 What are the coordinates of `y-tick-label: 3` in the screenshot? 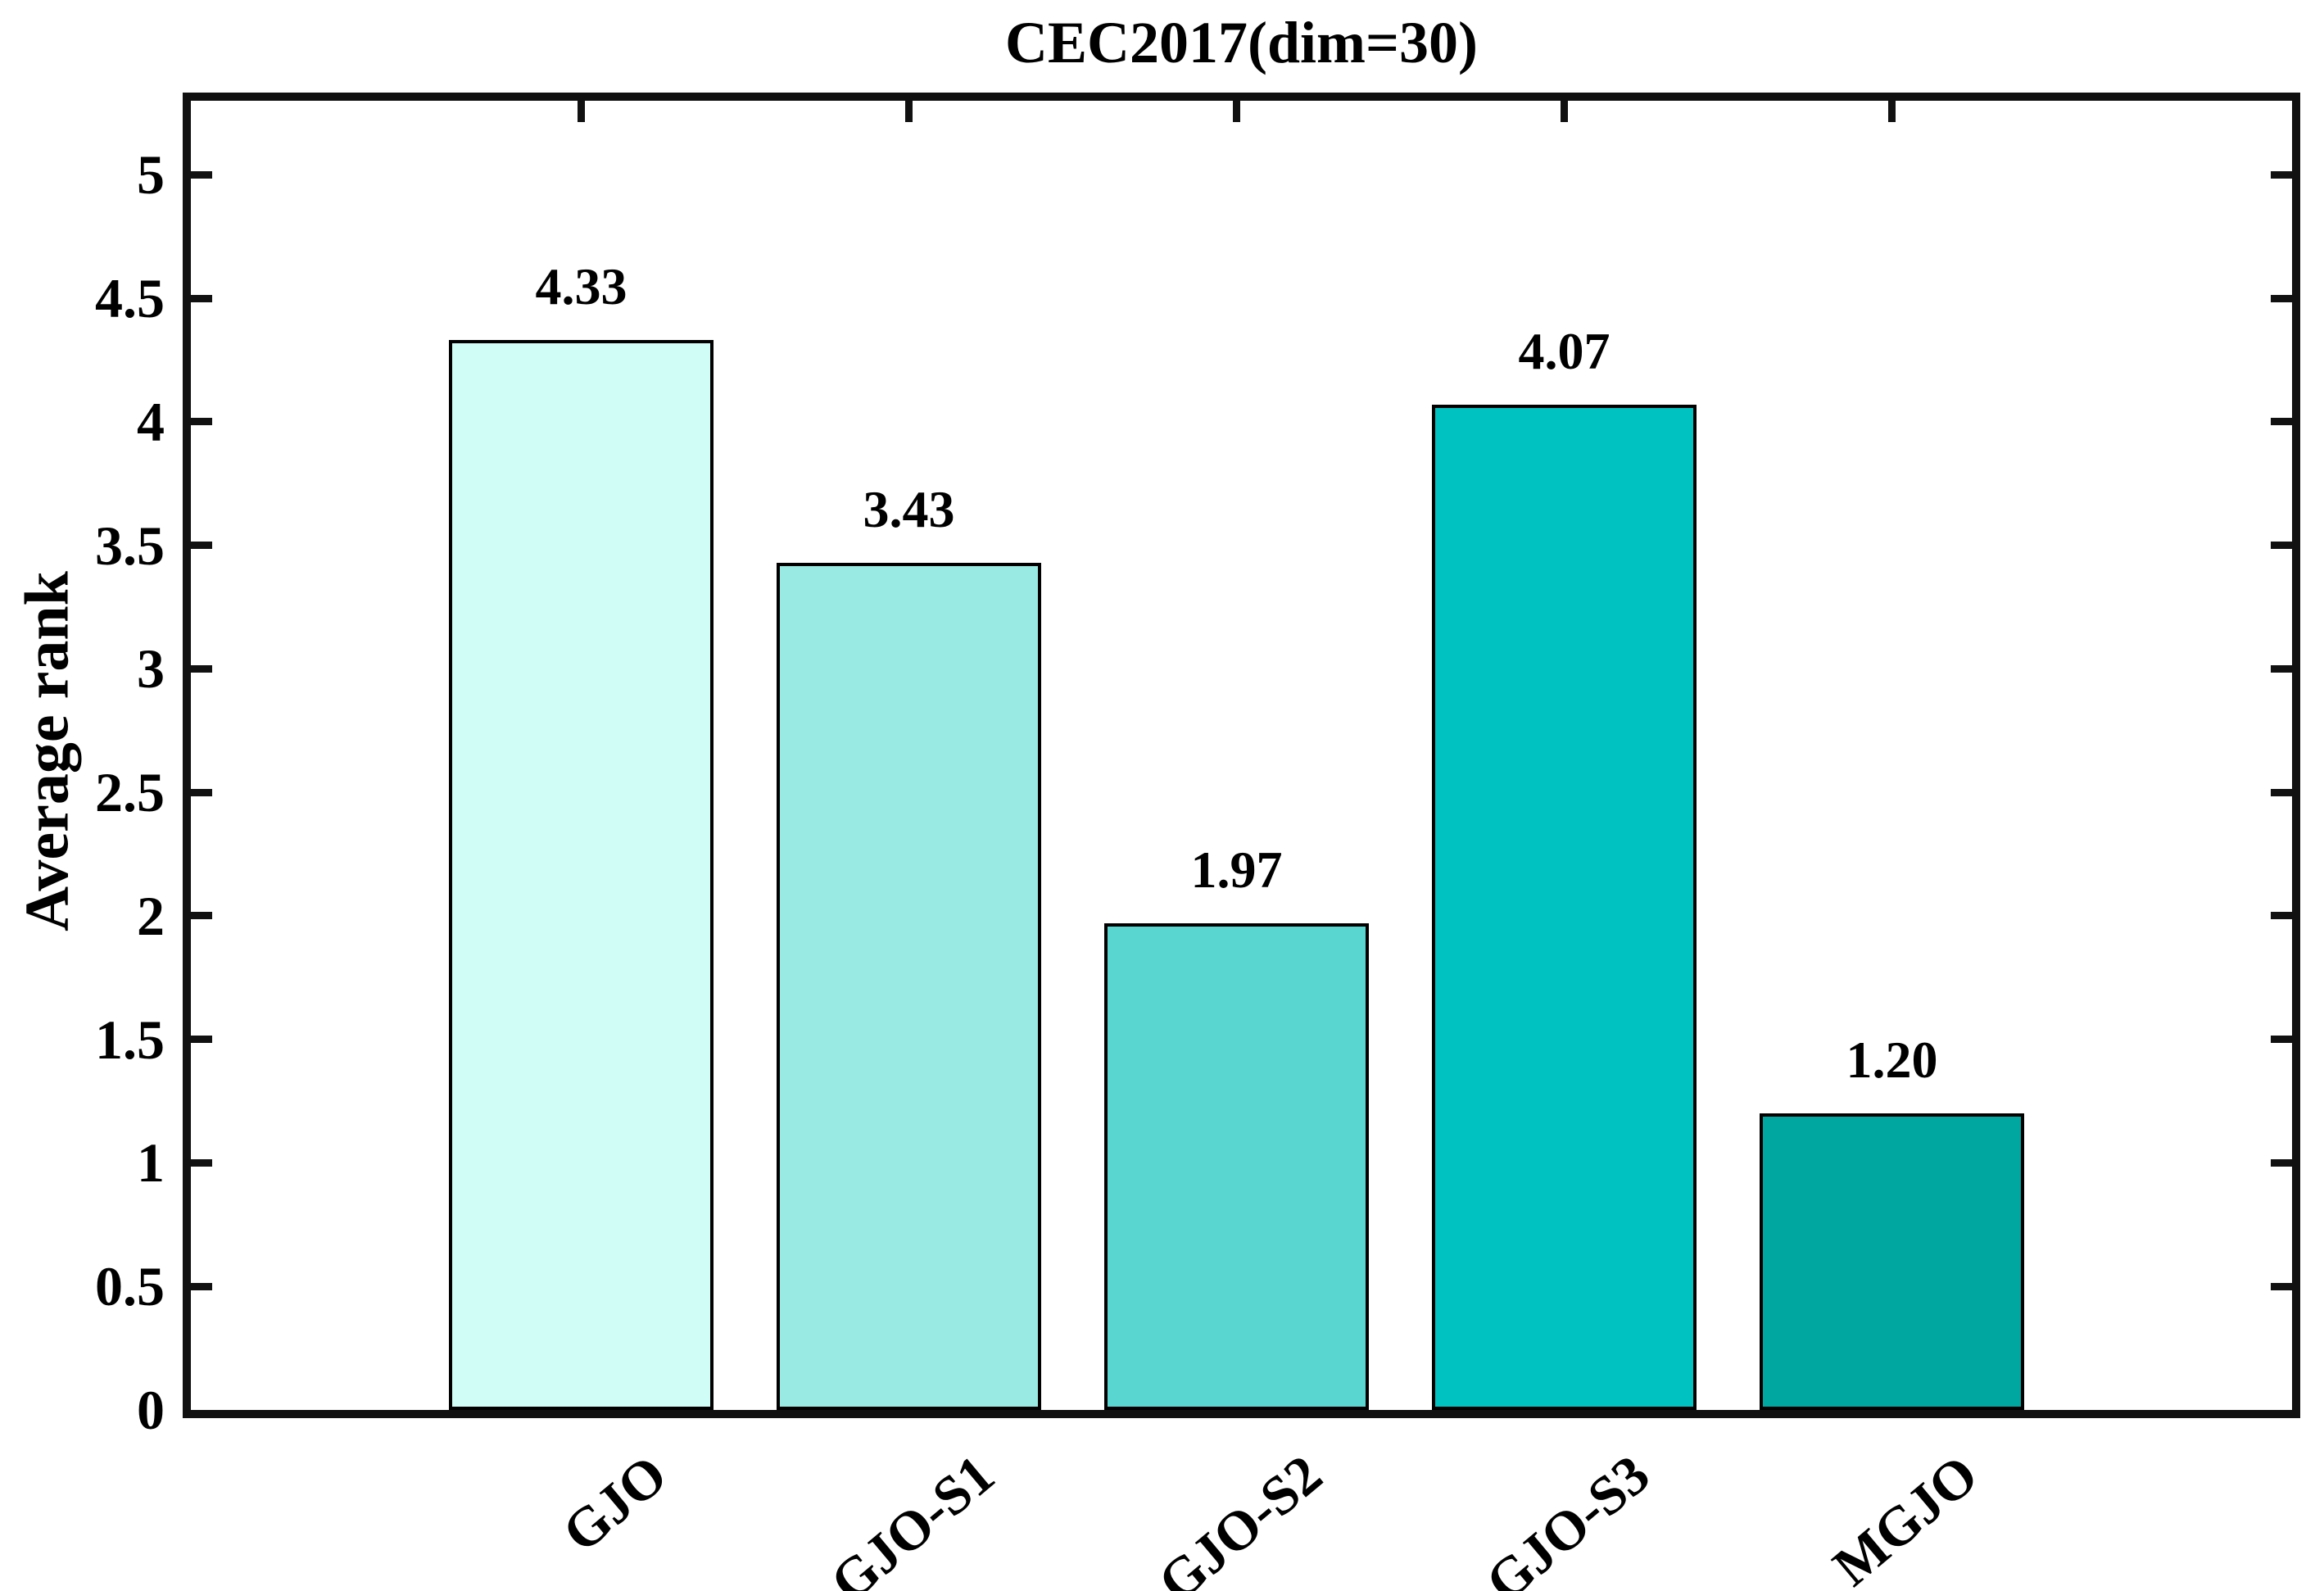 It's located at (151, 668).